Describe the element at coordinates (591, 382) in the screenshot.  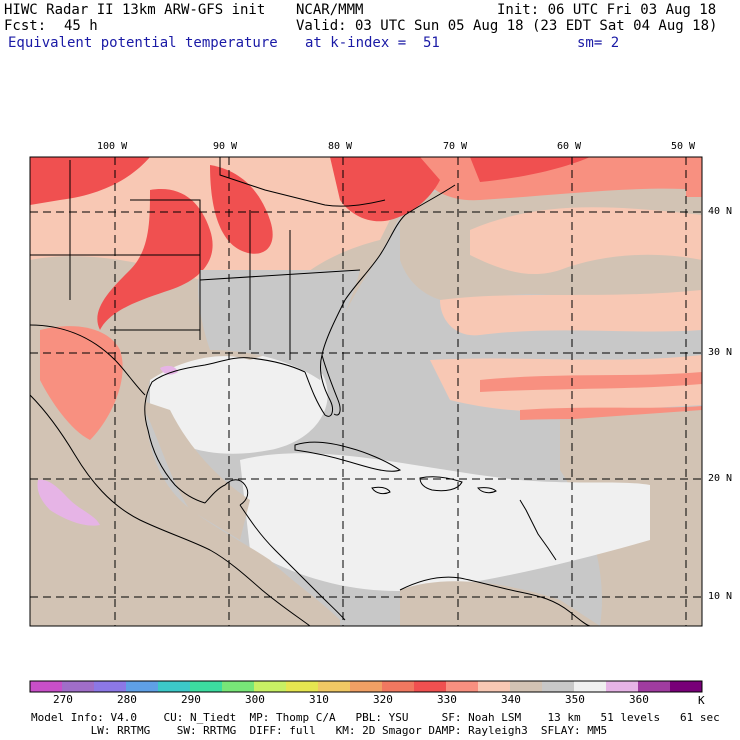
I see `atlantic-light-red-streak` at that location.